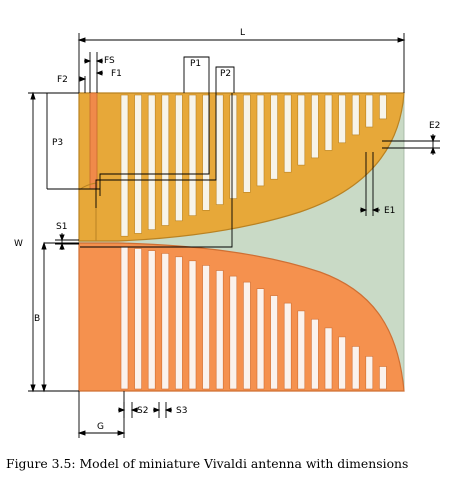 This screenshot has height=495, width=471. What do you see at coordinates (124, 414) in the screenshot?
I see `bottom-dimension-lines` at bounding box center [124, 414].